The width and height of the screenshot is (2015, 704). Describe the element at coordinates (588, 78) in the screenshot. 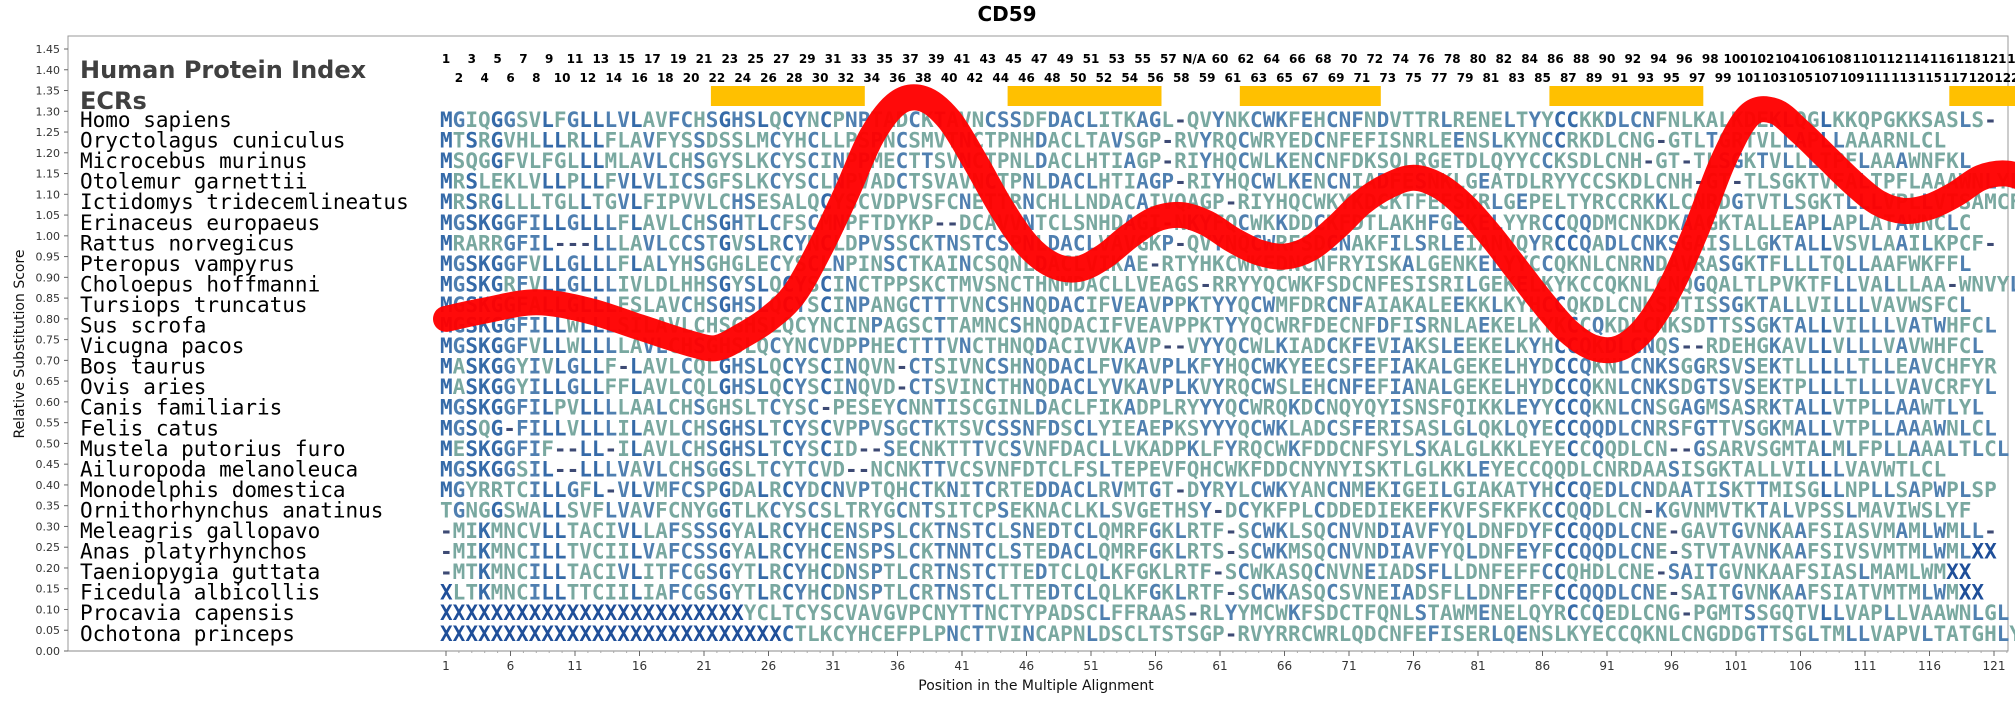

I see `index-label-even: 12` at that location.